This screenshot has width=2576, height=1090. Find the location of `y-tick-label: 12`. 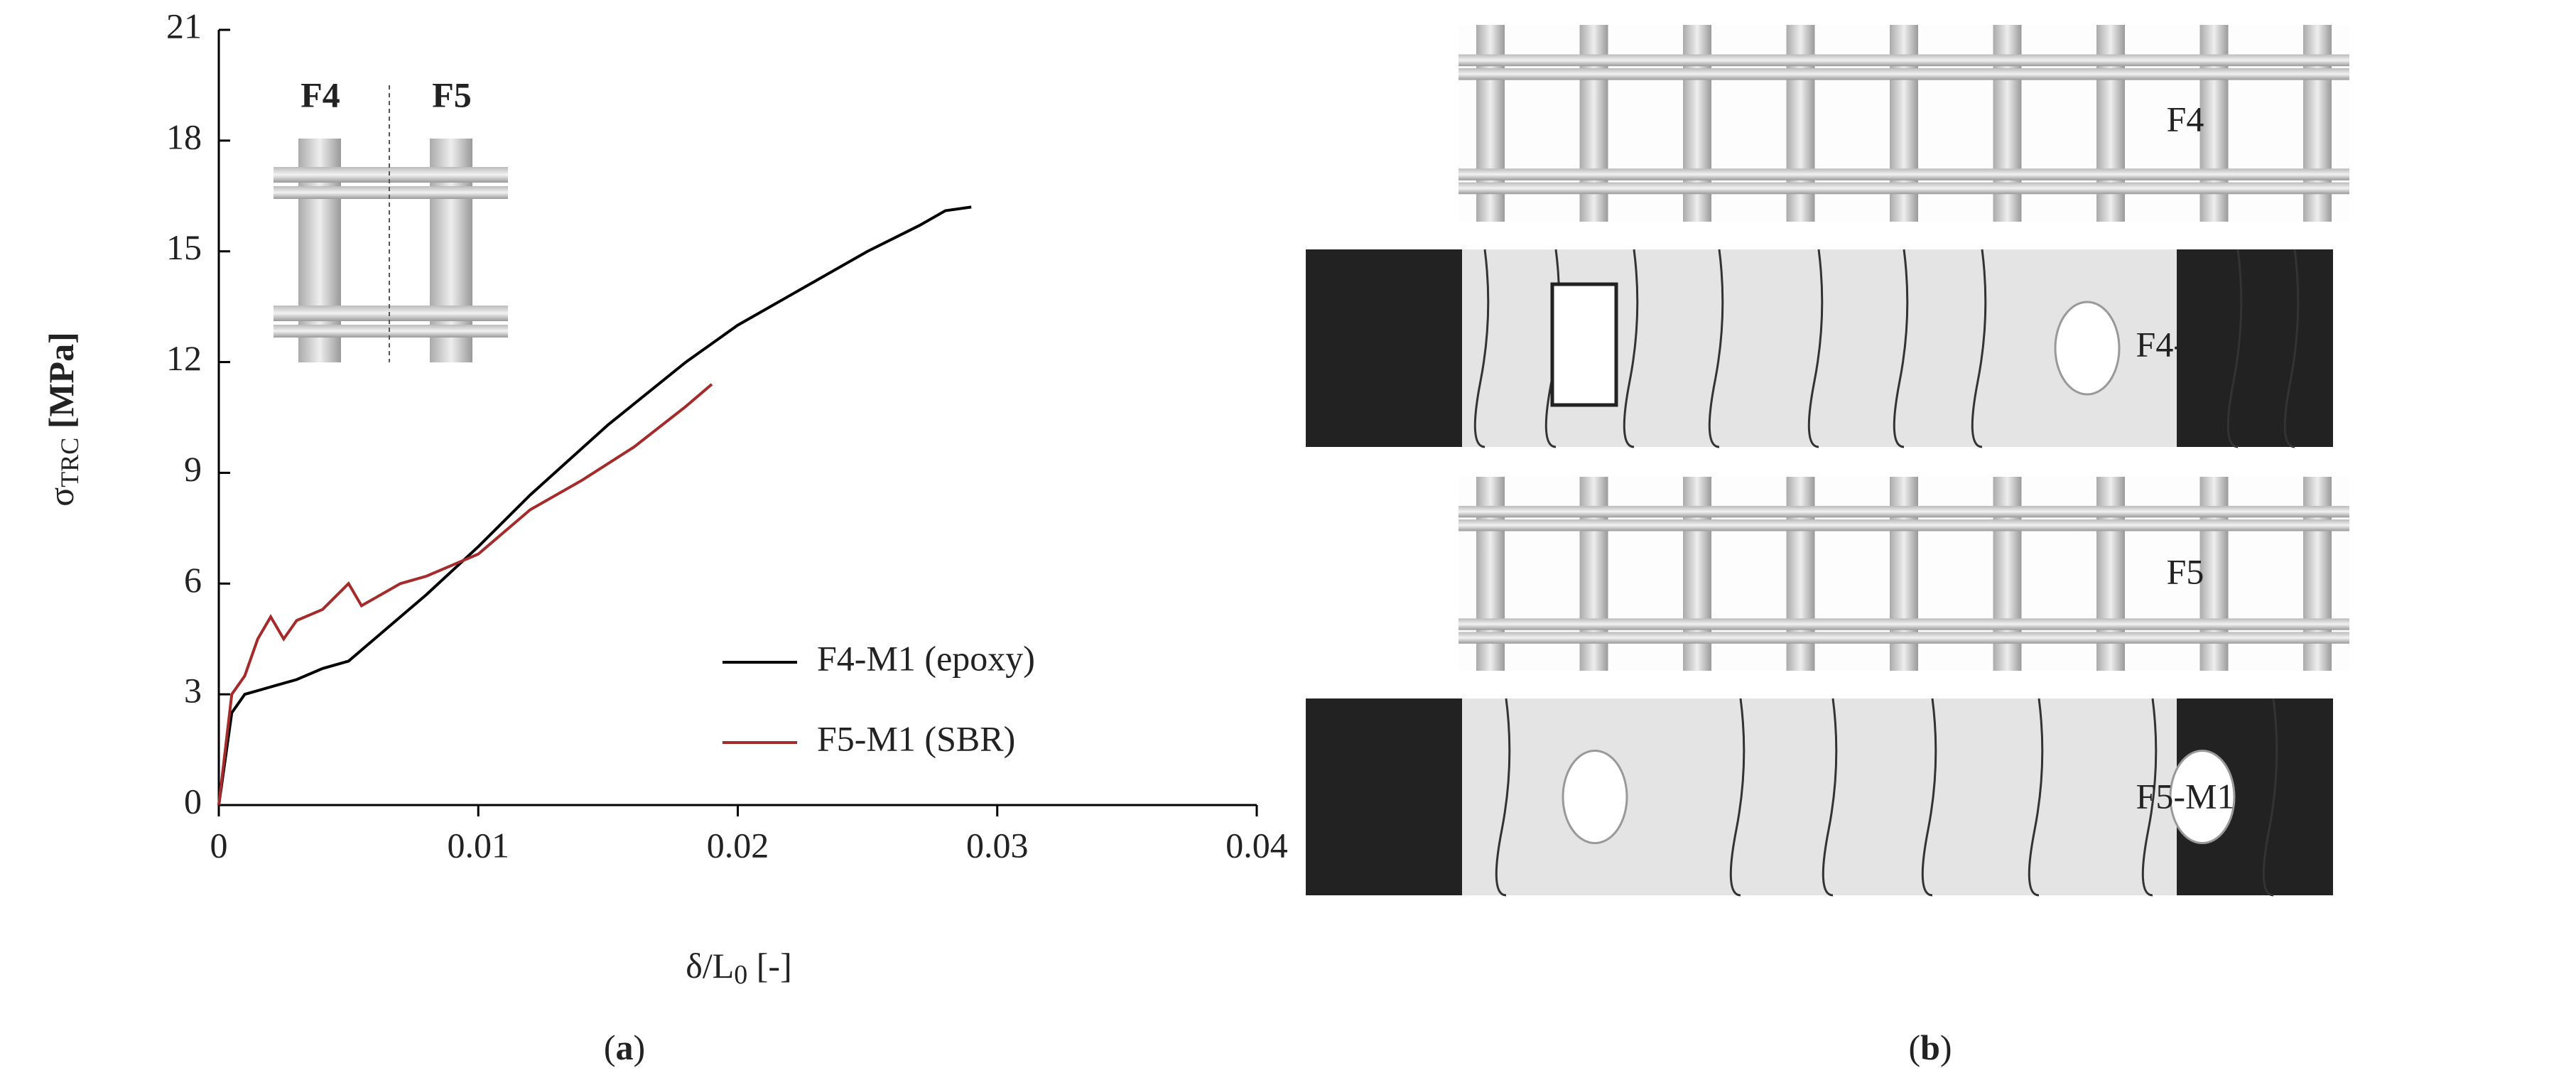

y-tick-label: 12 is located at coordinates (184, 358).